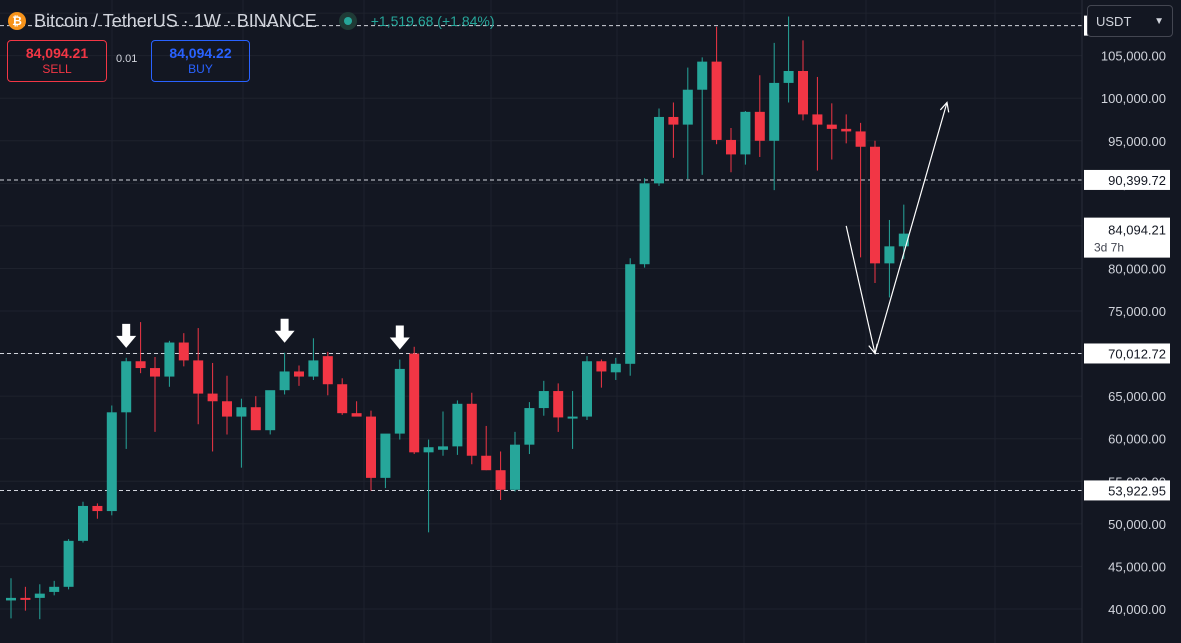  Describe the element at coordinates (57, 53) in the screenshot. I see `sell-price: 84,094.21` at that location.